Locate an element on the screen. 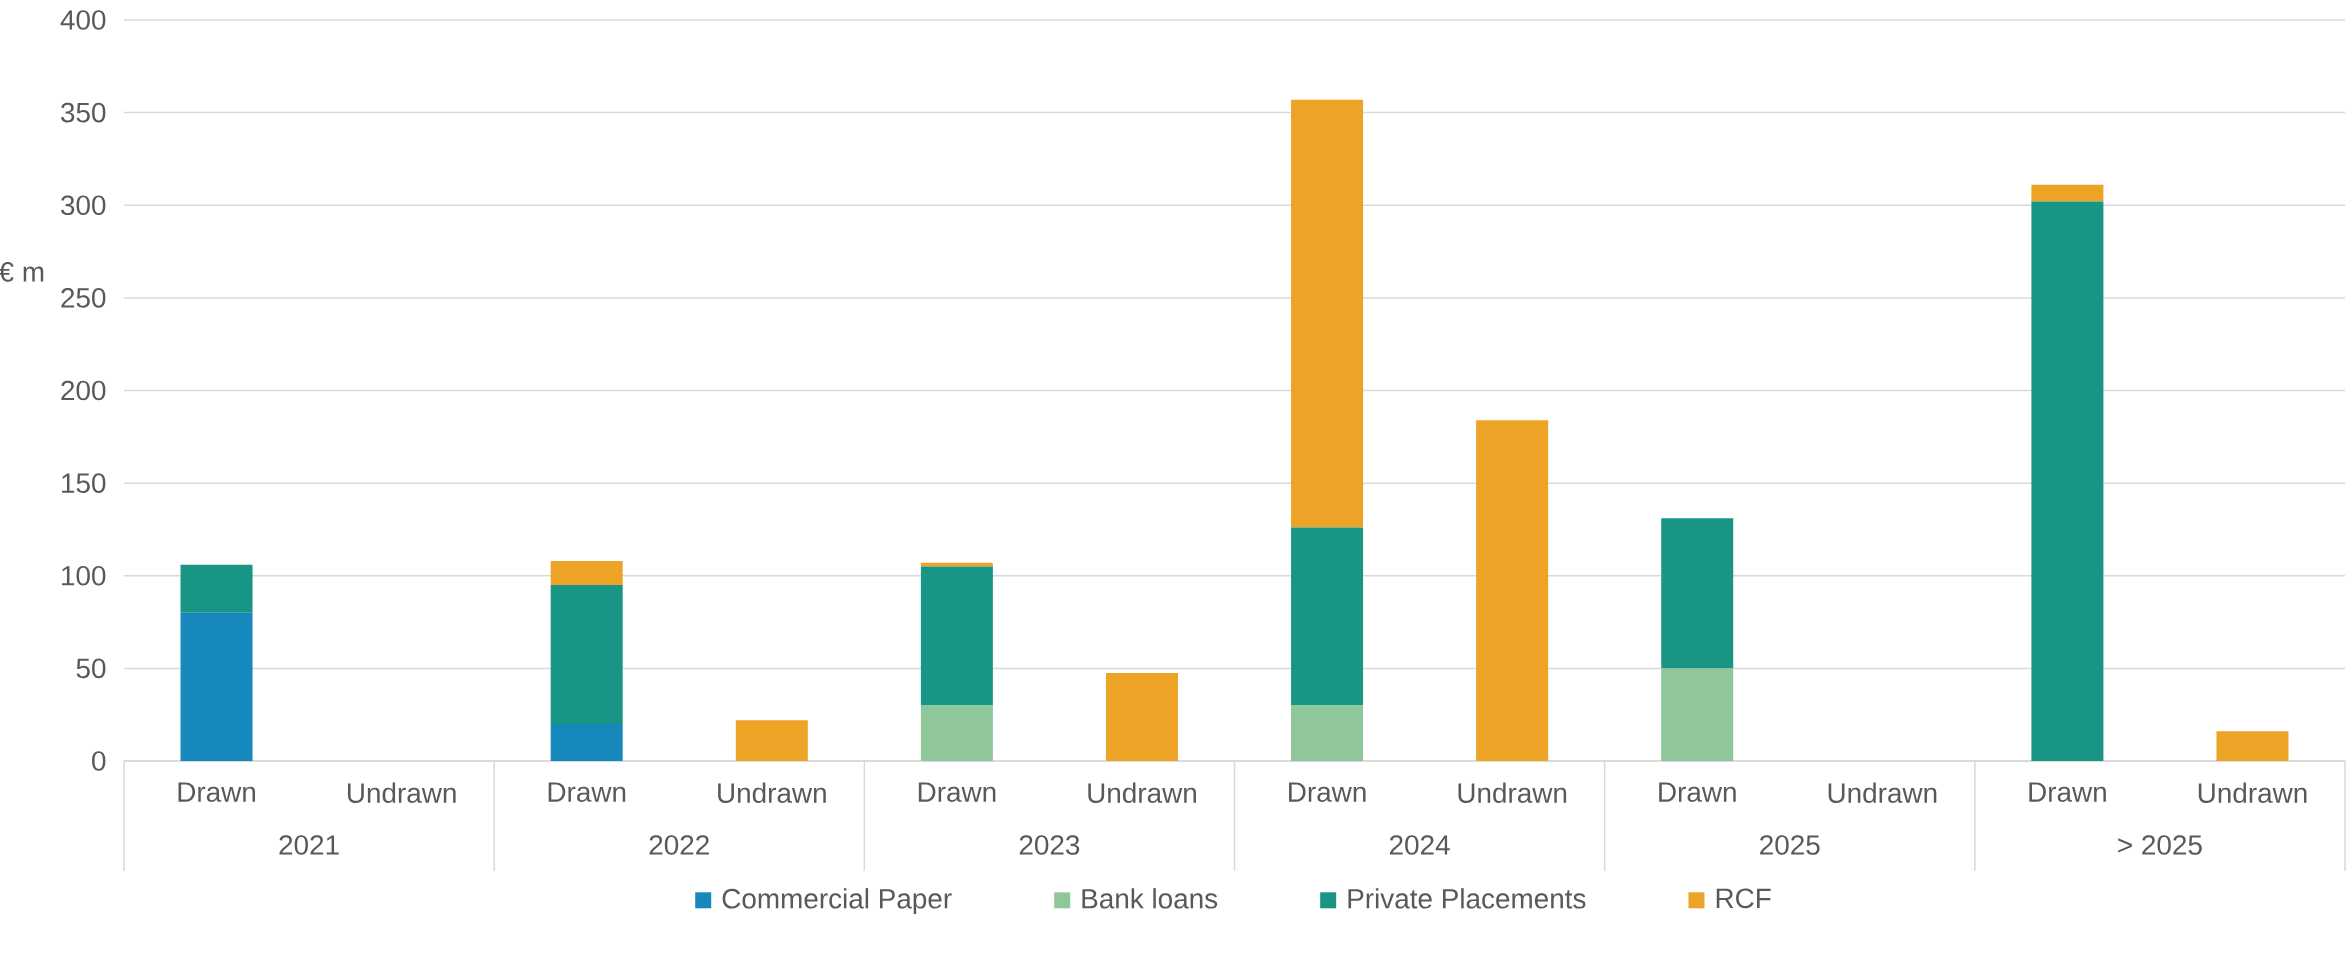 This screenshot has width=2348, height=958. y-tick-label: 50 is located at coordinates (91, 668).